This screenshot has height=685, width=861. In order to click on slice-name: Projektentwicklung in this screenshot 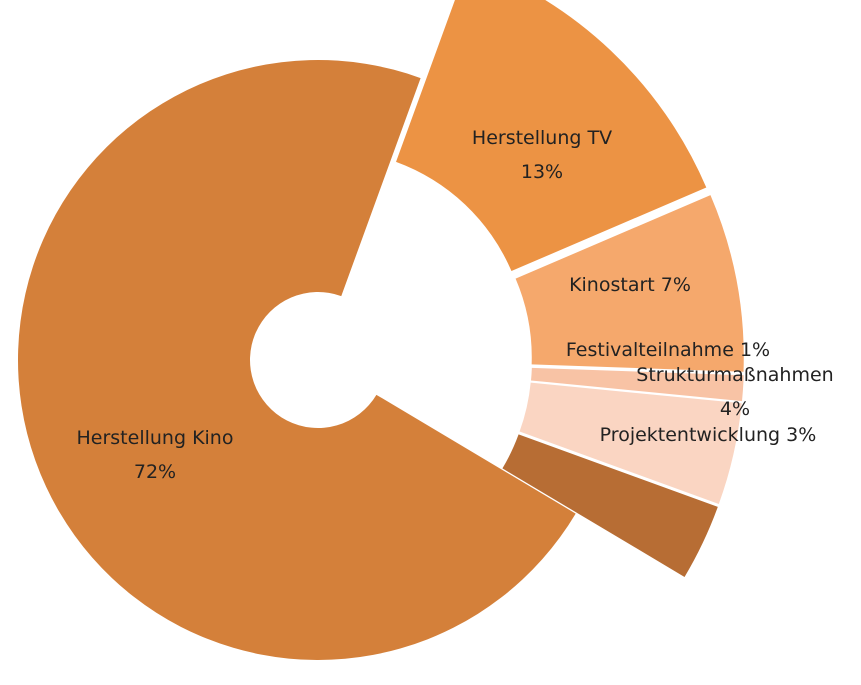, I will do `click(690, 435)`.